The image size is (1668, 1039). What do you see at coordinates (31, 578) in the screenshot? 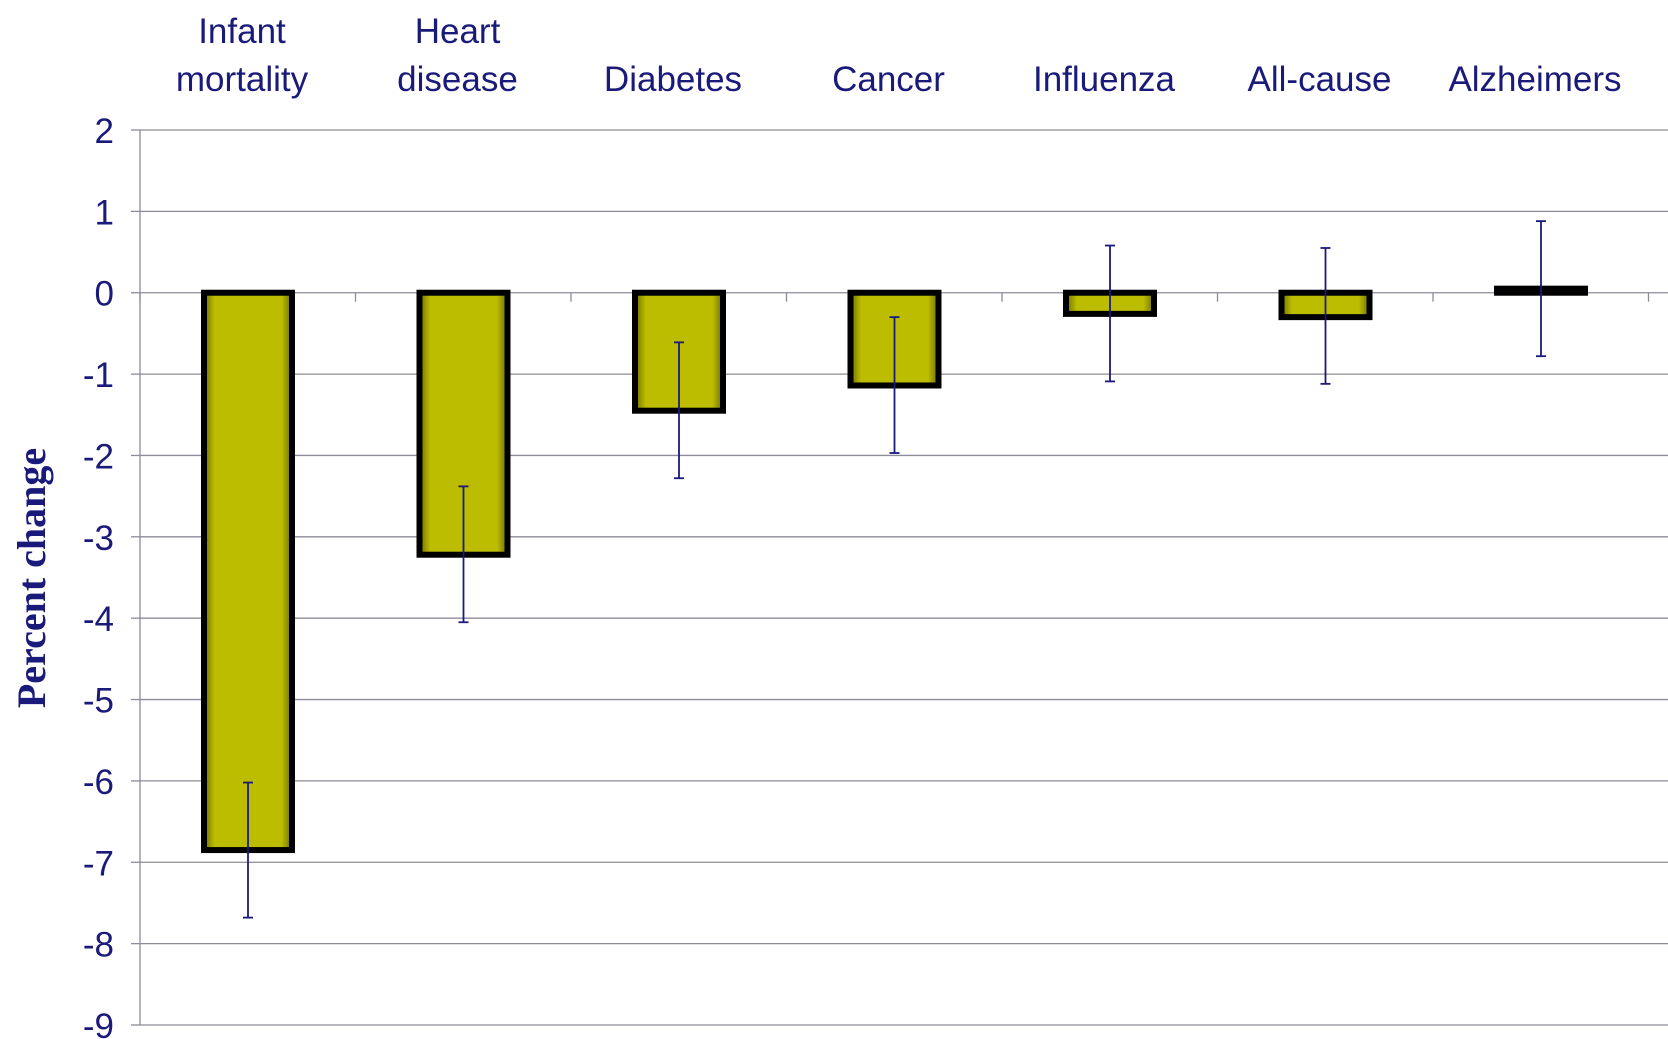
I see `y-axis-label: Percent change` at bounding box center [31, 578].